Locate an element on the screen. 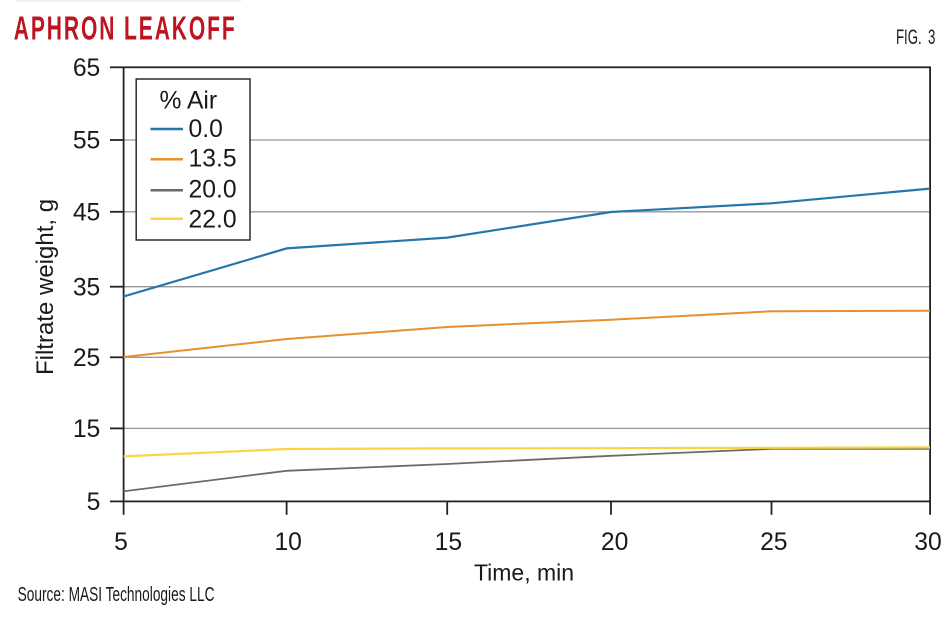 The height and width of the screenshot is (631, 950). svg-text: 45 is located at coordinates (86, 213).